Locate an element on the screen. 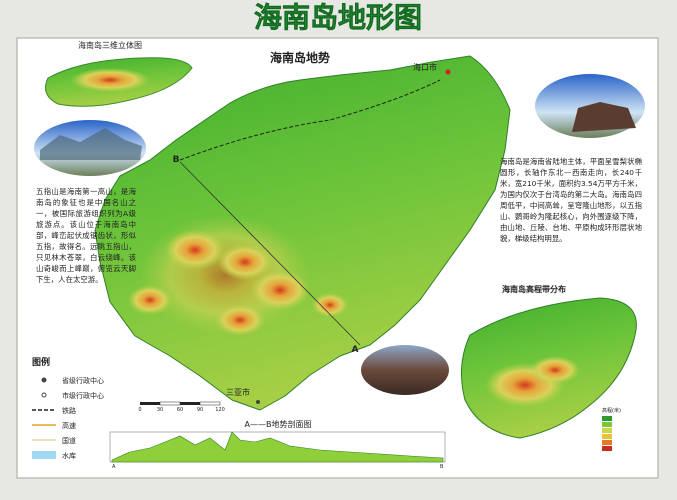  scale-label: 60 is located at coordinates (180, 410).